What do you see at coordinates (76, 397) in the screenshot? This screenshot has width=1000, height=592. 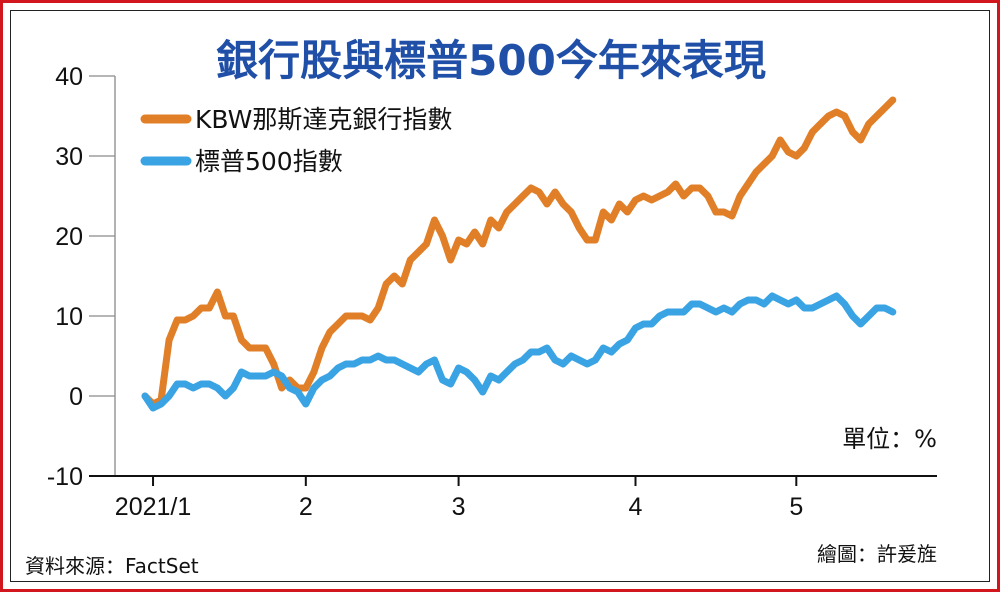 I see `y-tick-label: 0` at bounding box center [76, 397].